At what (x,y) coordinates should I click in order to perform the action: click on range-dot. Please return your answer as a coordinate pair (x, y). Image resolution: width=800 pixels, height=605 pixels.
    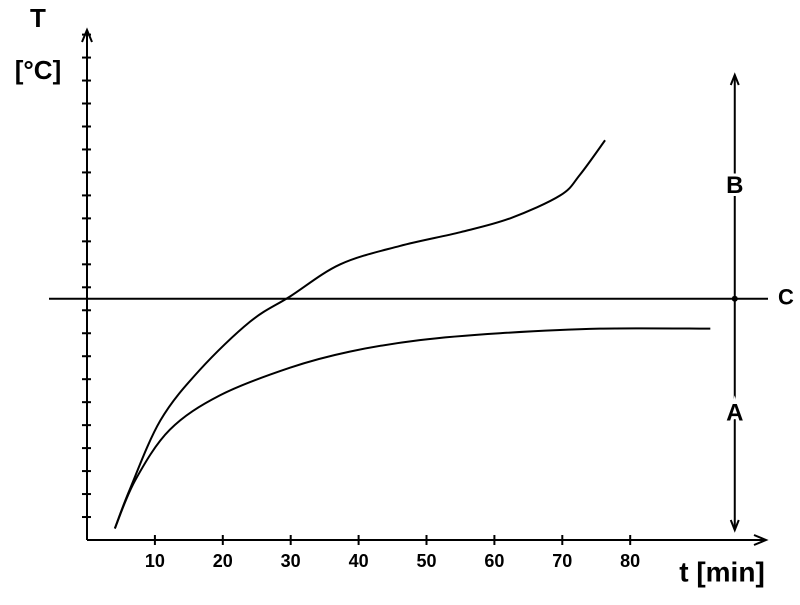
    Looking at the image, I should click on (734, 298).